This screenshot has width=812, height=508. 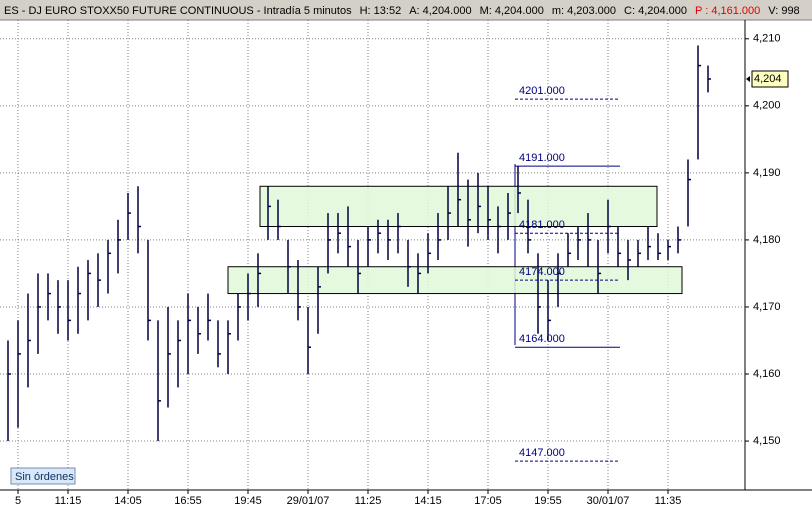 What do you see at coordinates (512, 11) in the screenshot?
I see `header-field: M: 4,204.000` at bounding box center [512, 11].